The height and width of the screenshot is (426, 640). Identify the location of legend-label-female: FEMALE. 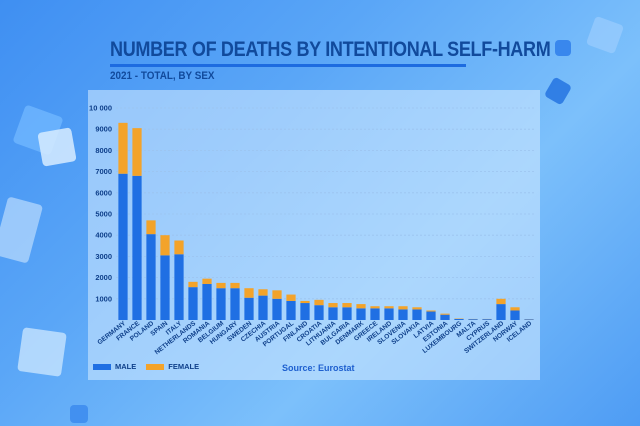
(184, 366).